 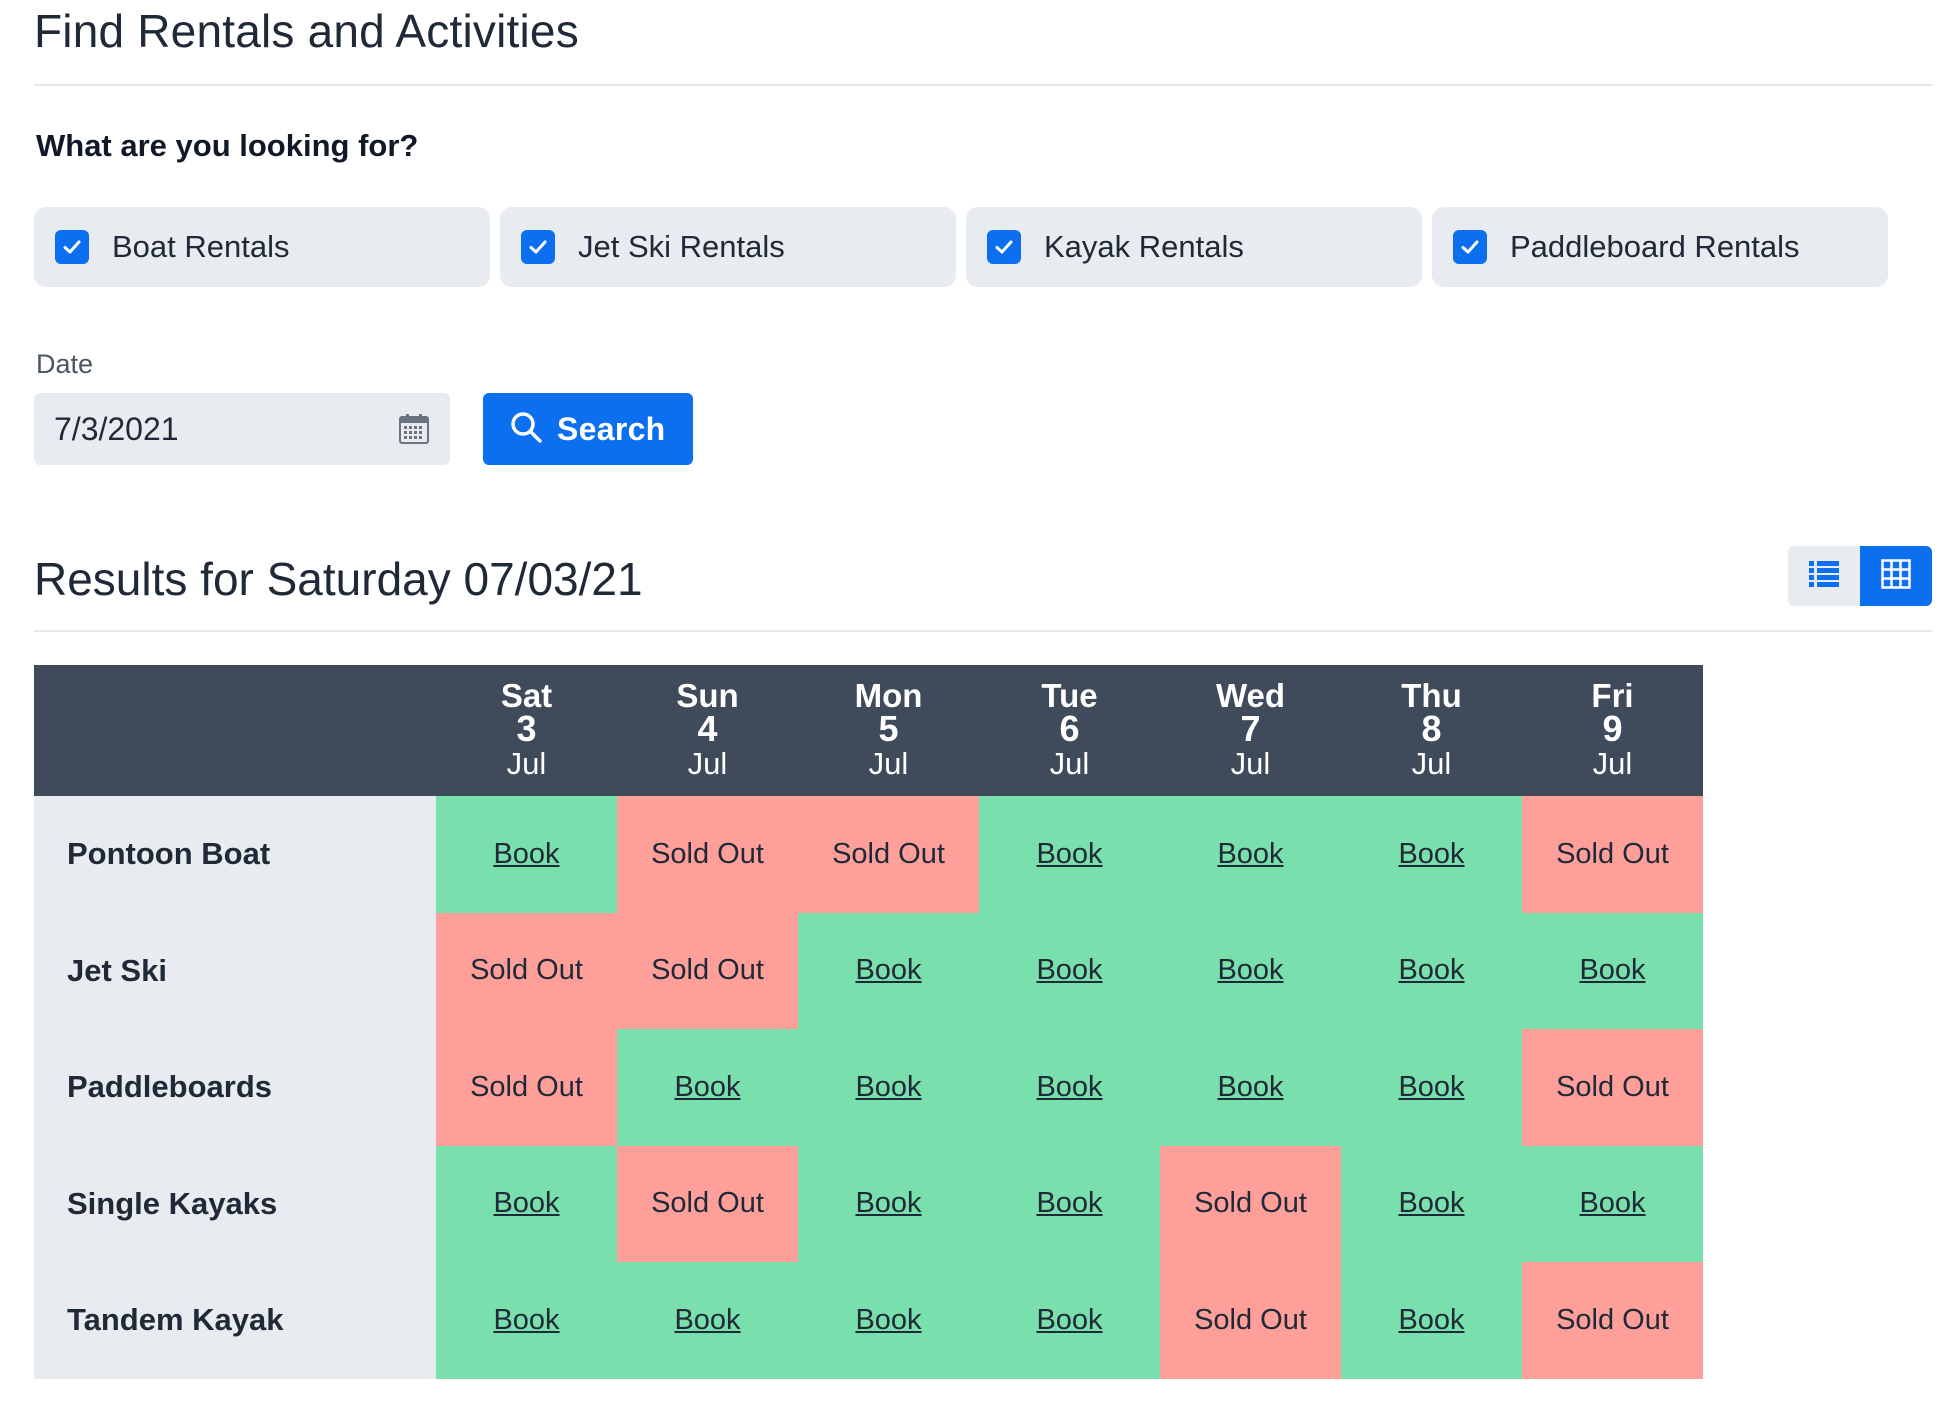 I want to click on day-num: 6, so click(x=1069, y=728).